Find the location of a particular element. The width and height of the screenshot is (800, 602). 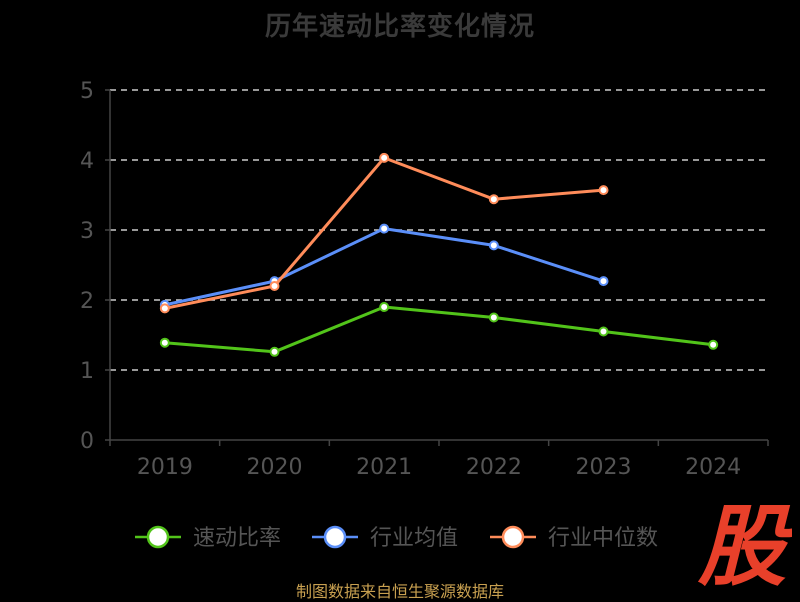

y-tick-label: 0 is located at coordinates (87, 441).